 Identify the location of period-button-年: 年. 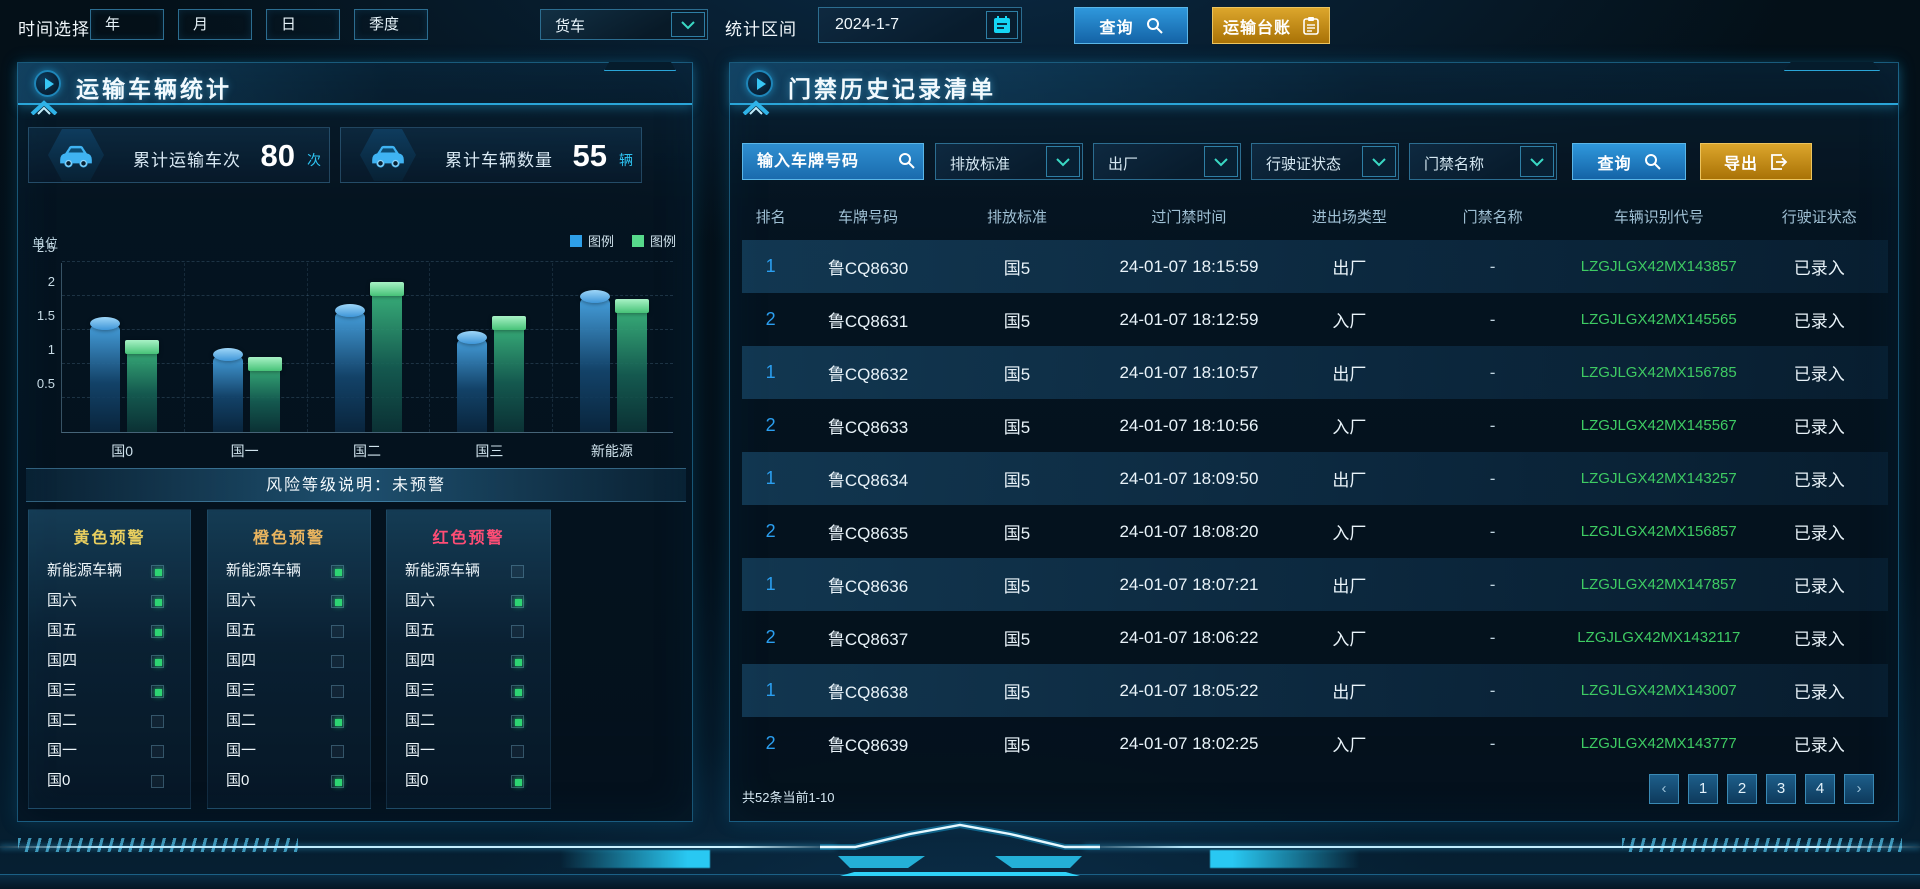
(127, 24).